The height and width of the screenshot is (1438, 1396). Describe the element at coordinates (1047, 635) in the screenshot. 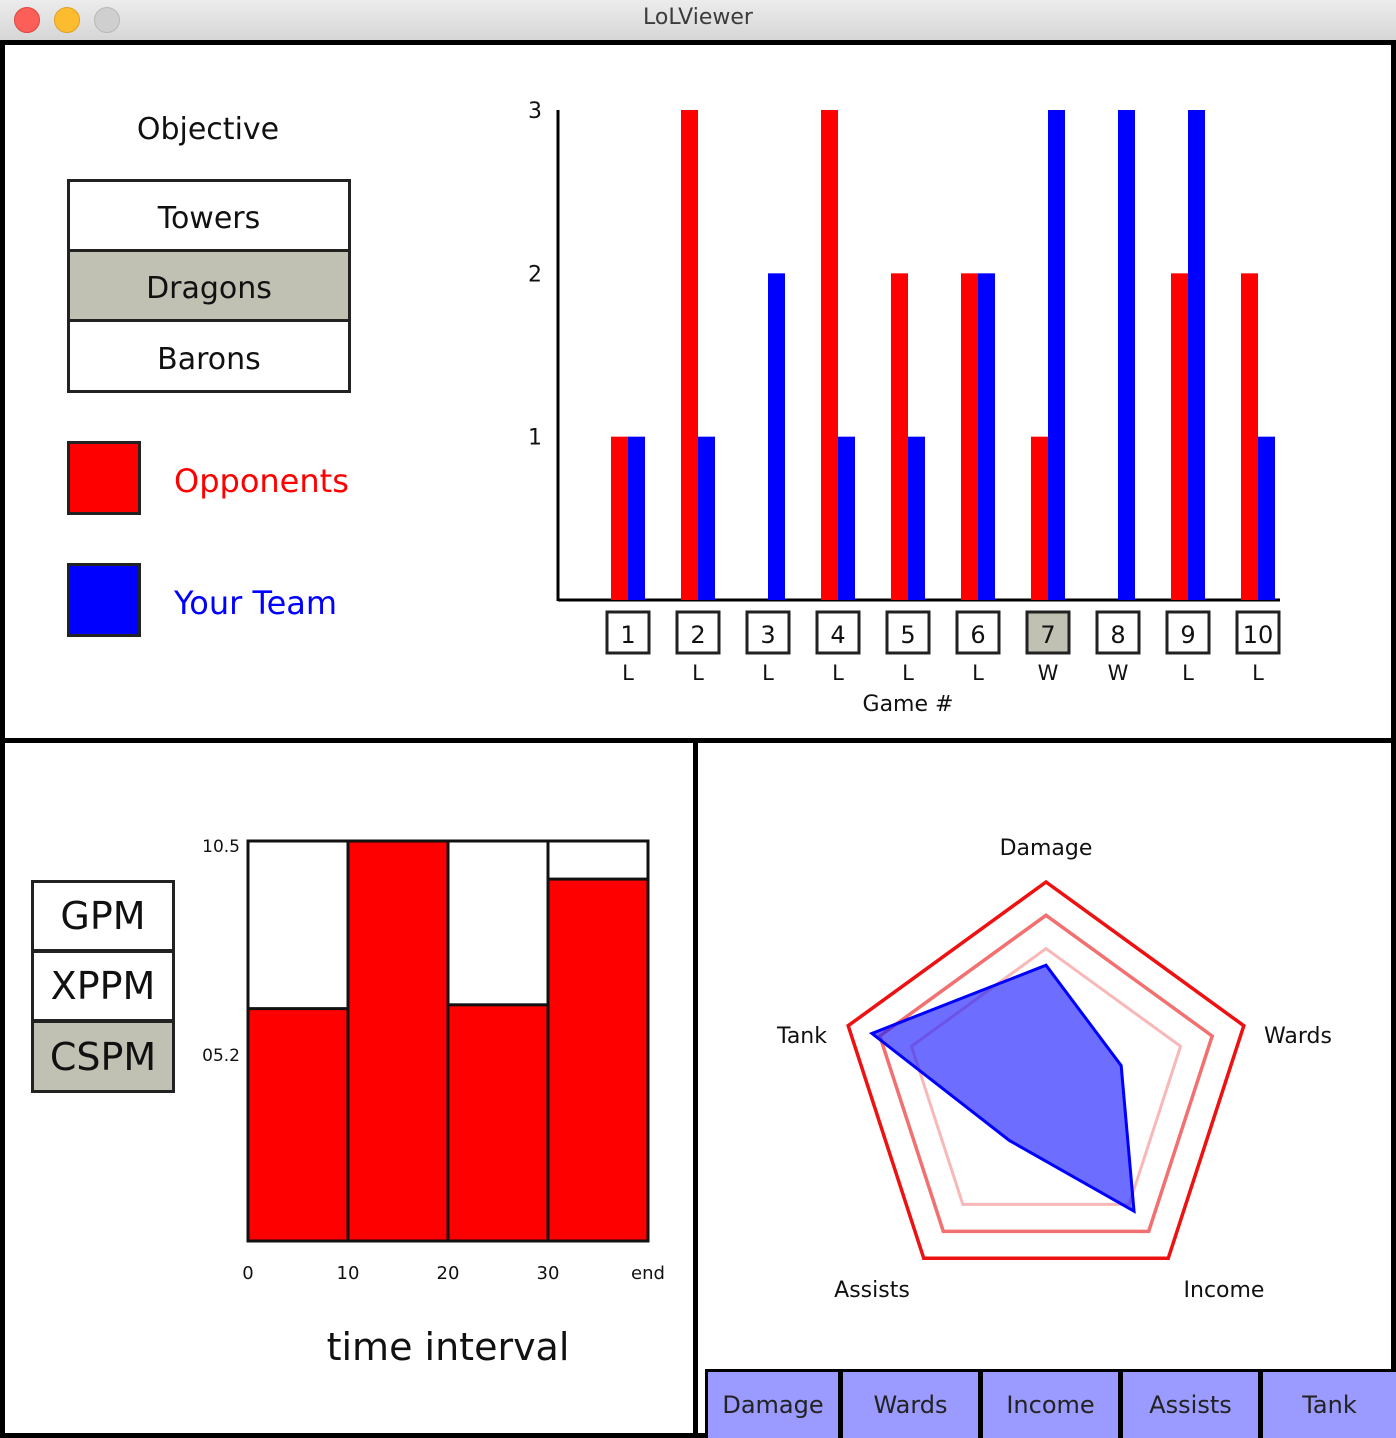

I see `game-7-label: 7` at that location.